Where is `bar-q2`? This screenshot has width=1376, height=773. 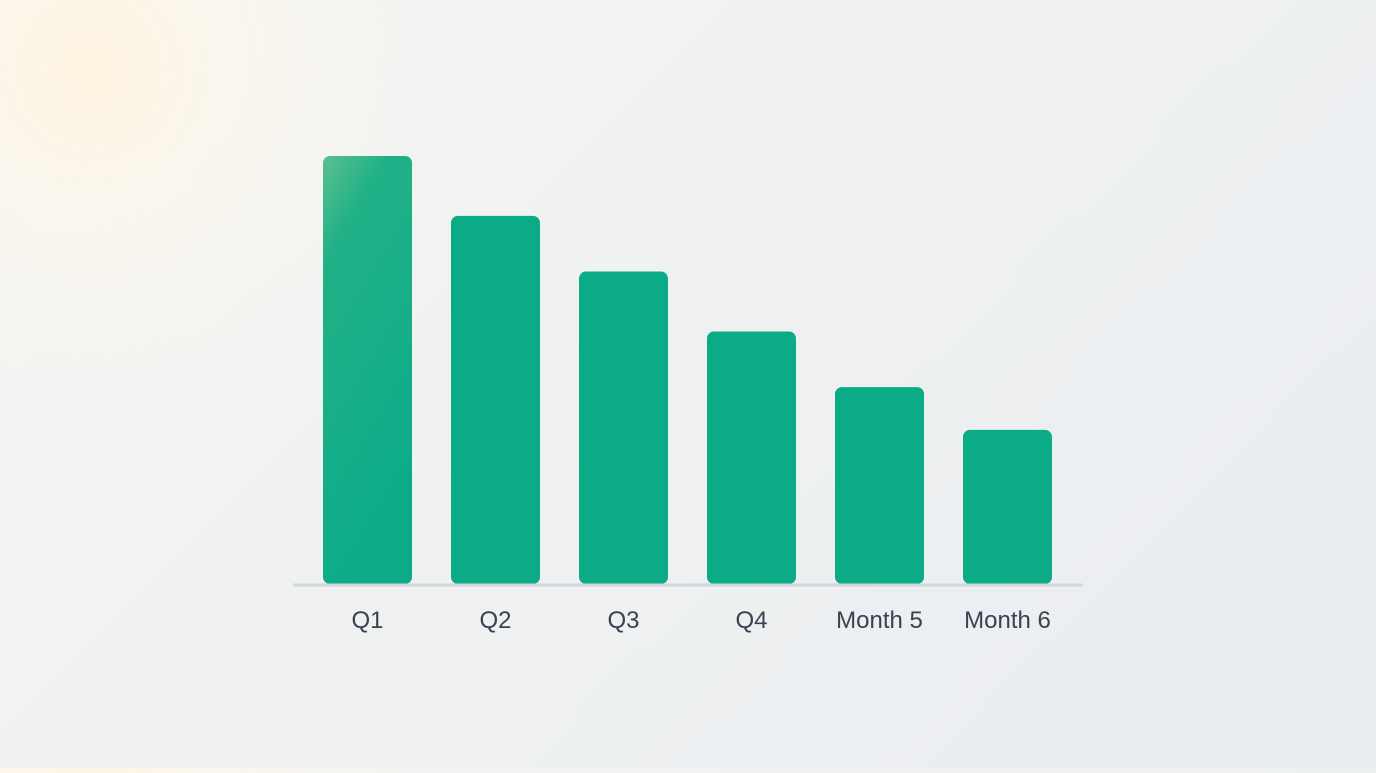
bar-q2 is located at coordinates (495, 400).